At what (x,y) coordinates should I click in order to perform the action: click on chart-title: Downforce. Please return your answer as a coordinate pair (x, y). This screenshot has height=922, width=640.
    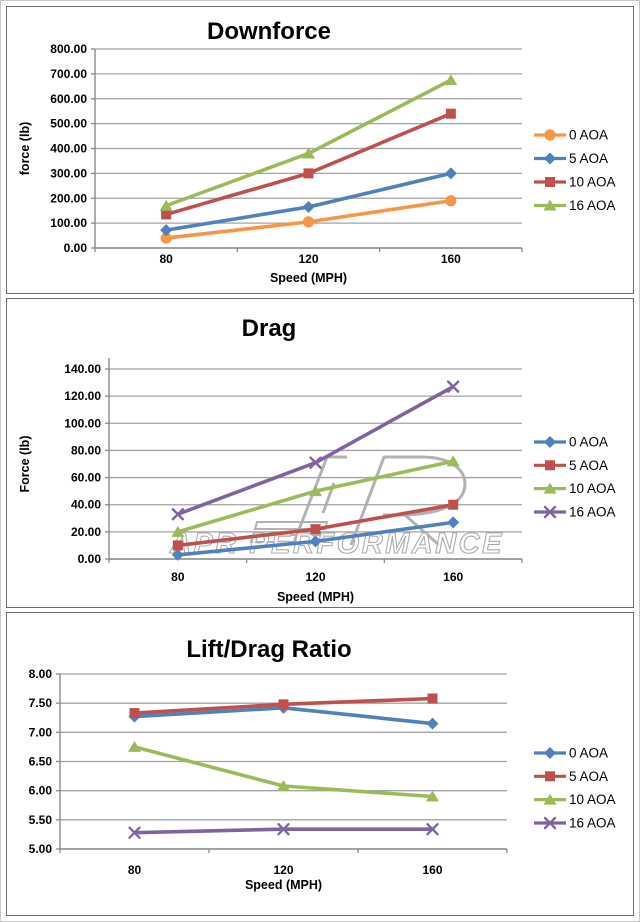
    Looking at the image, I should click on (269, 31).